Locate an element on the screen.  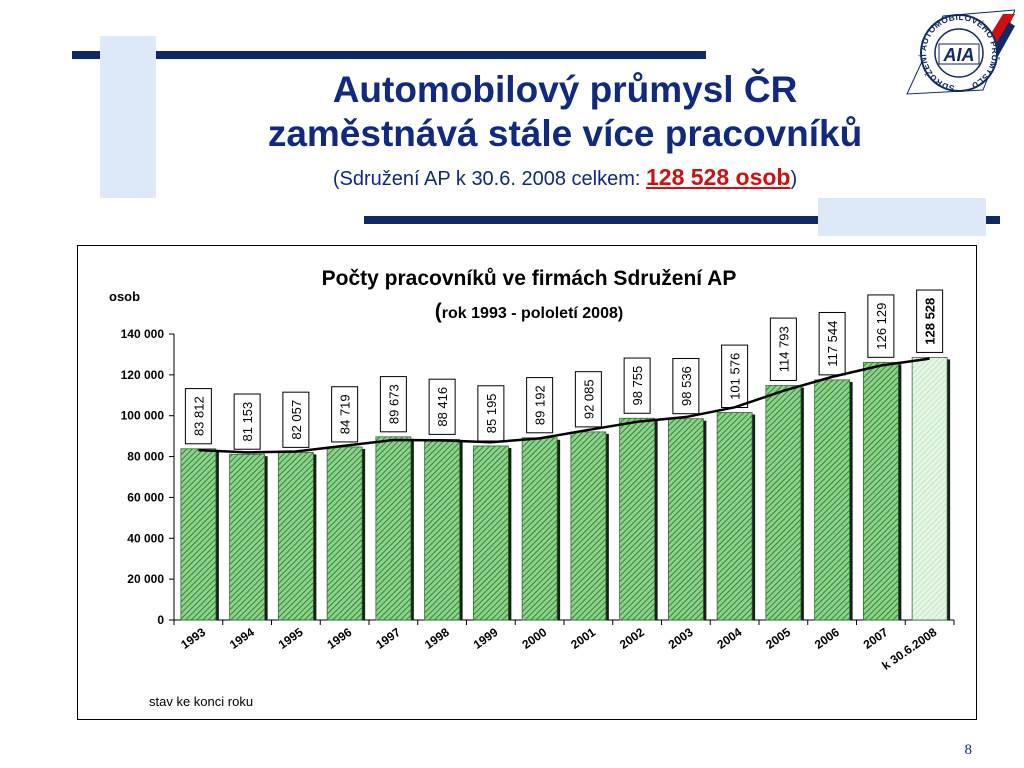
y-tick-label: 20 000 is located at coordinates (145, 579).